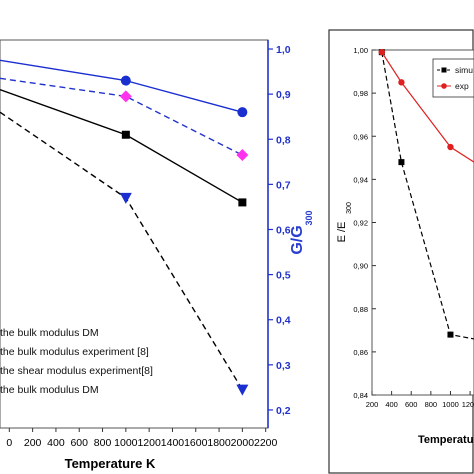 The height and width of the screenshot is (474, 474). I want to click on left-x-tick-label-8: 1400, so click(173, 443).